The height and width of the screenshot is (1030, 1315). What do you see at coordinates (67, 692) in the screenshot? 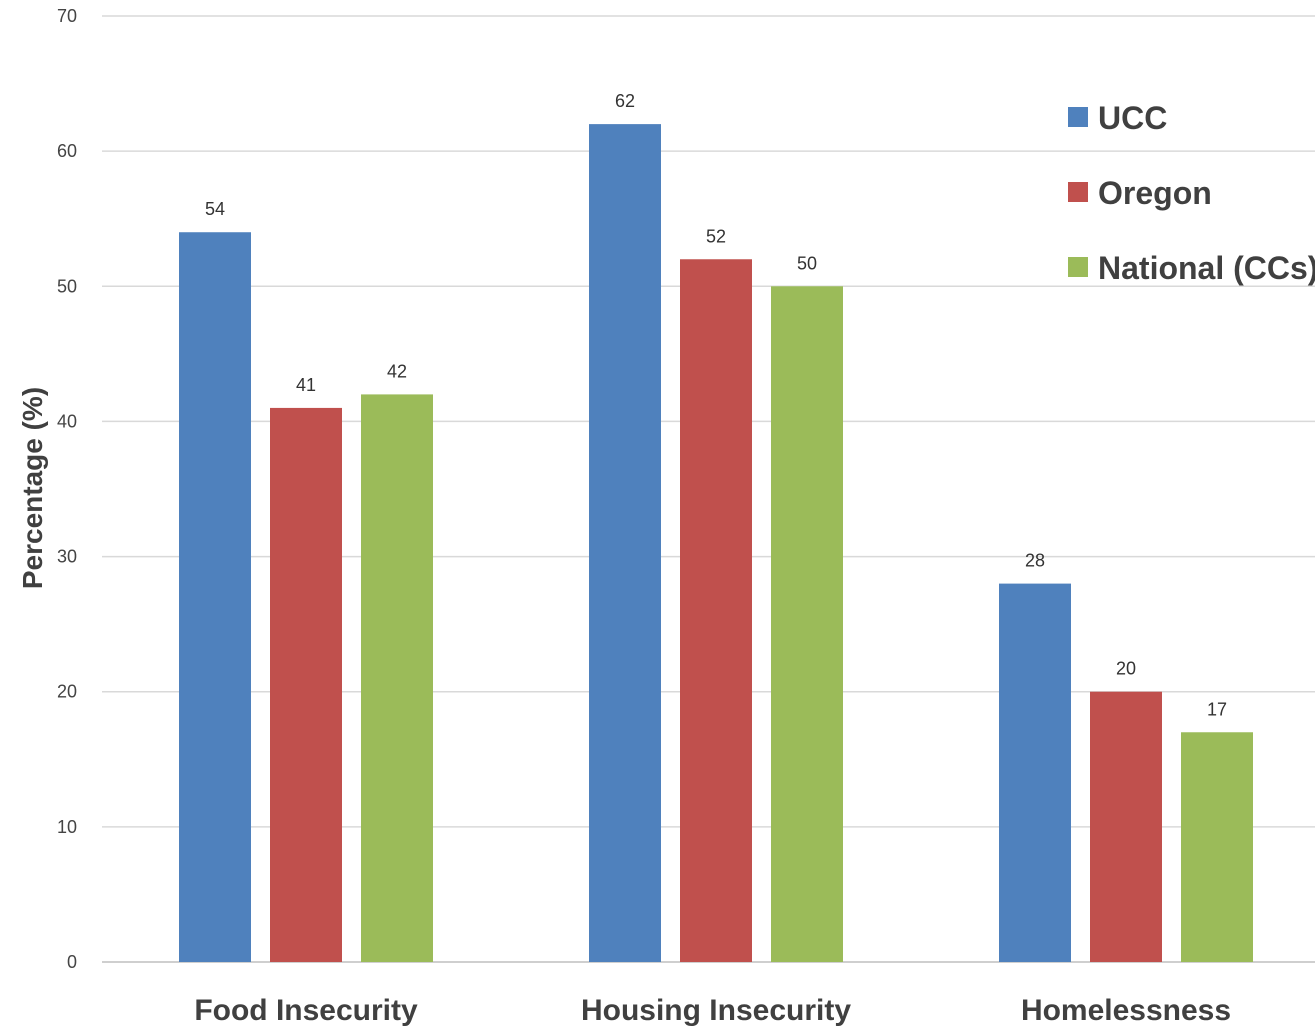
I see `y-tick-label: 20` at bounding box center [67, 692].